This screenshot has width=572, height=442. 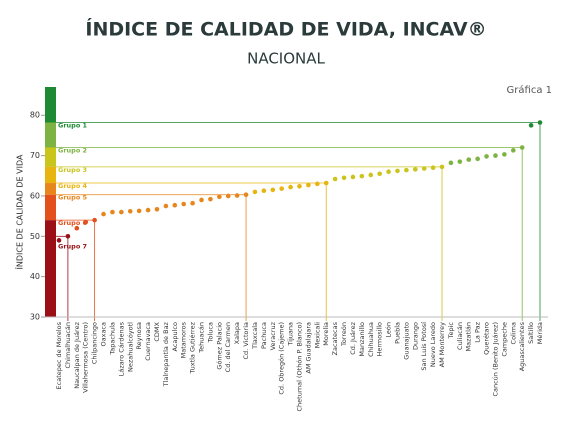 What do you see at coordinates (353, 337) in the screenshot?
I see `x-tick-label: Cd. Juárez` at bounding box center [353, 337].